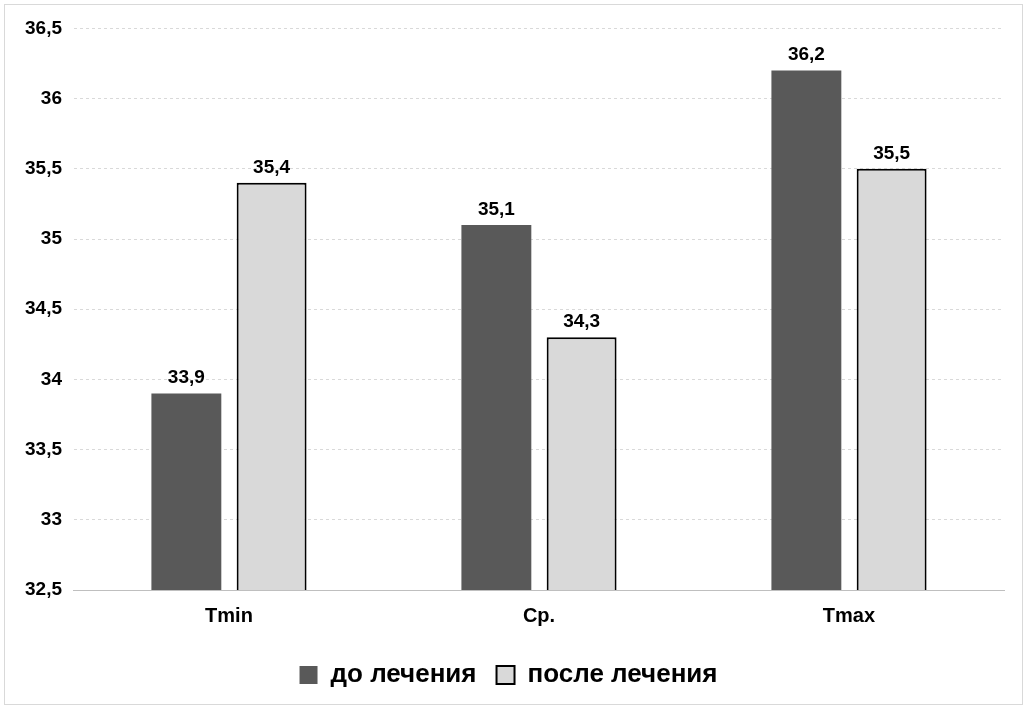  What do you see at coordinates (582, 321) in the screenshot?
I see `data-label: 34,3` at bounding box center [582, 321].